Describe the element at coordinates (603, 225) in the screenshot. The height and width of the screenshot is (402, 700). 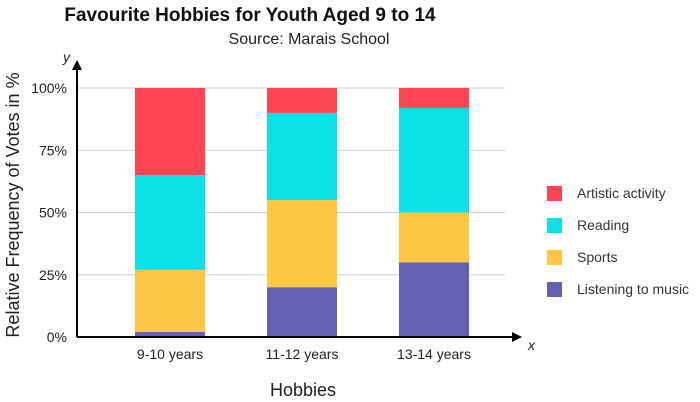
I see `legend-label: Reading` at that location.